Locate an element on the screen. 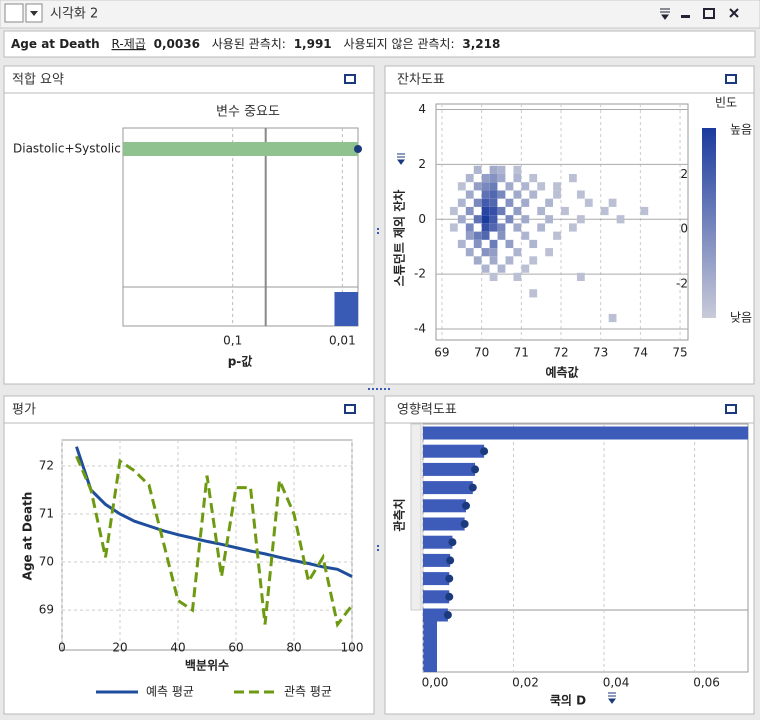  panel-title: 적합 요약 is located at coordinates (38, 80).